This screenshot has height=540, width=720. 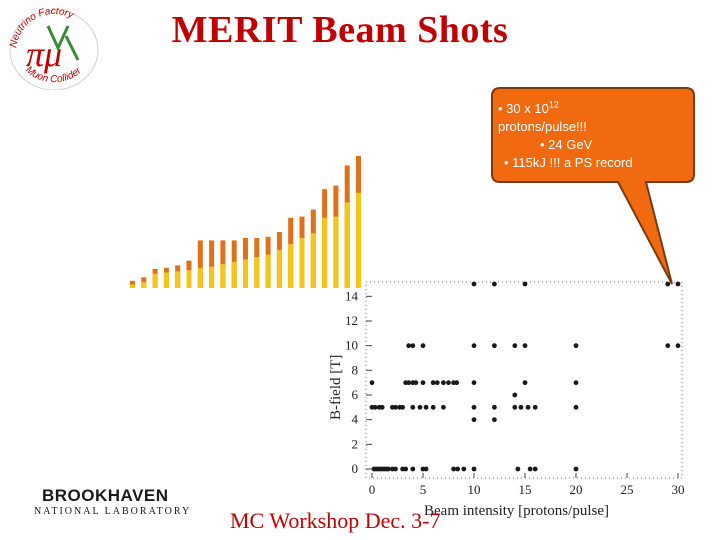 I want to click on callout-line-3: • 24 GeV, so click(x=566, y=145).